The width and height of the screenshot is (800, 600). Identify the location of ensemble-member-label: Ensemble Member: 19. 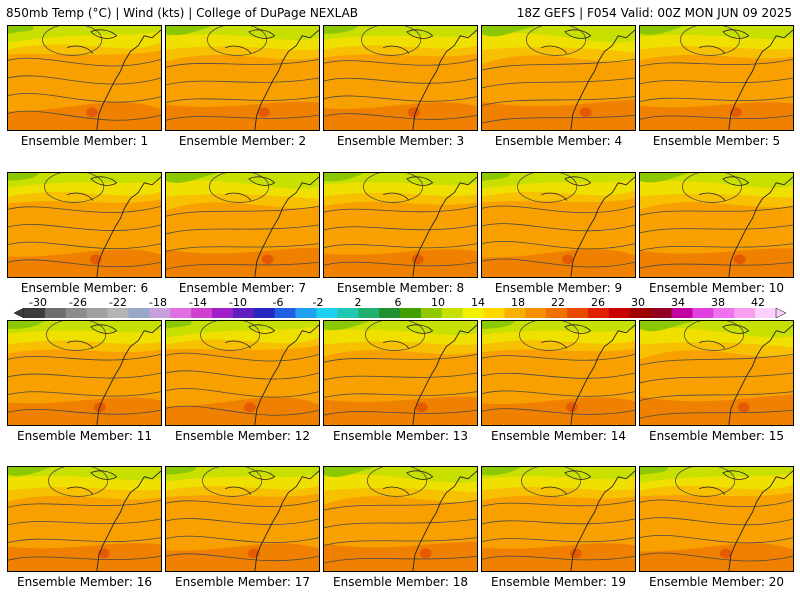
(558, 582).